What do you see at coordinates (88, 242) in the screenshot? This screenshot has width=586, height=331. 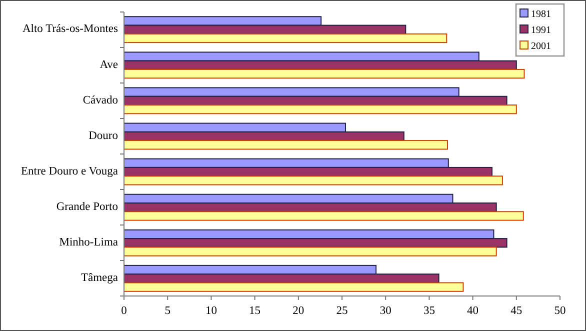 I see `y-tick-label: Minho-Lima` at bounding box center [88, 242].